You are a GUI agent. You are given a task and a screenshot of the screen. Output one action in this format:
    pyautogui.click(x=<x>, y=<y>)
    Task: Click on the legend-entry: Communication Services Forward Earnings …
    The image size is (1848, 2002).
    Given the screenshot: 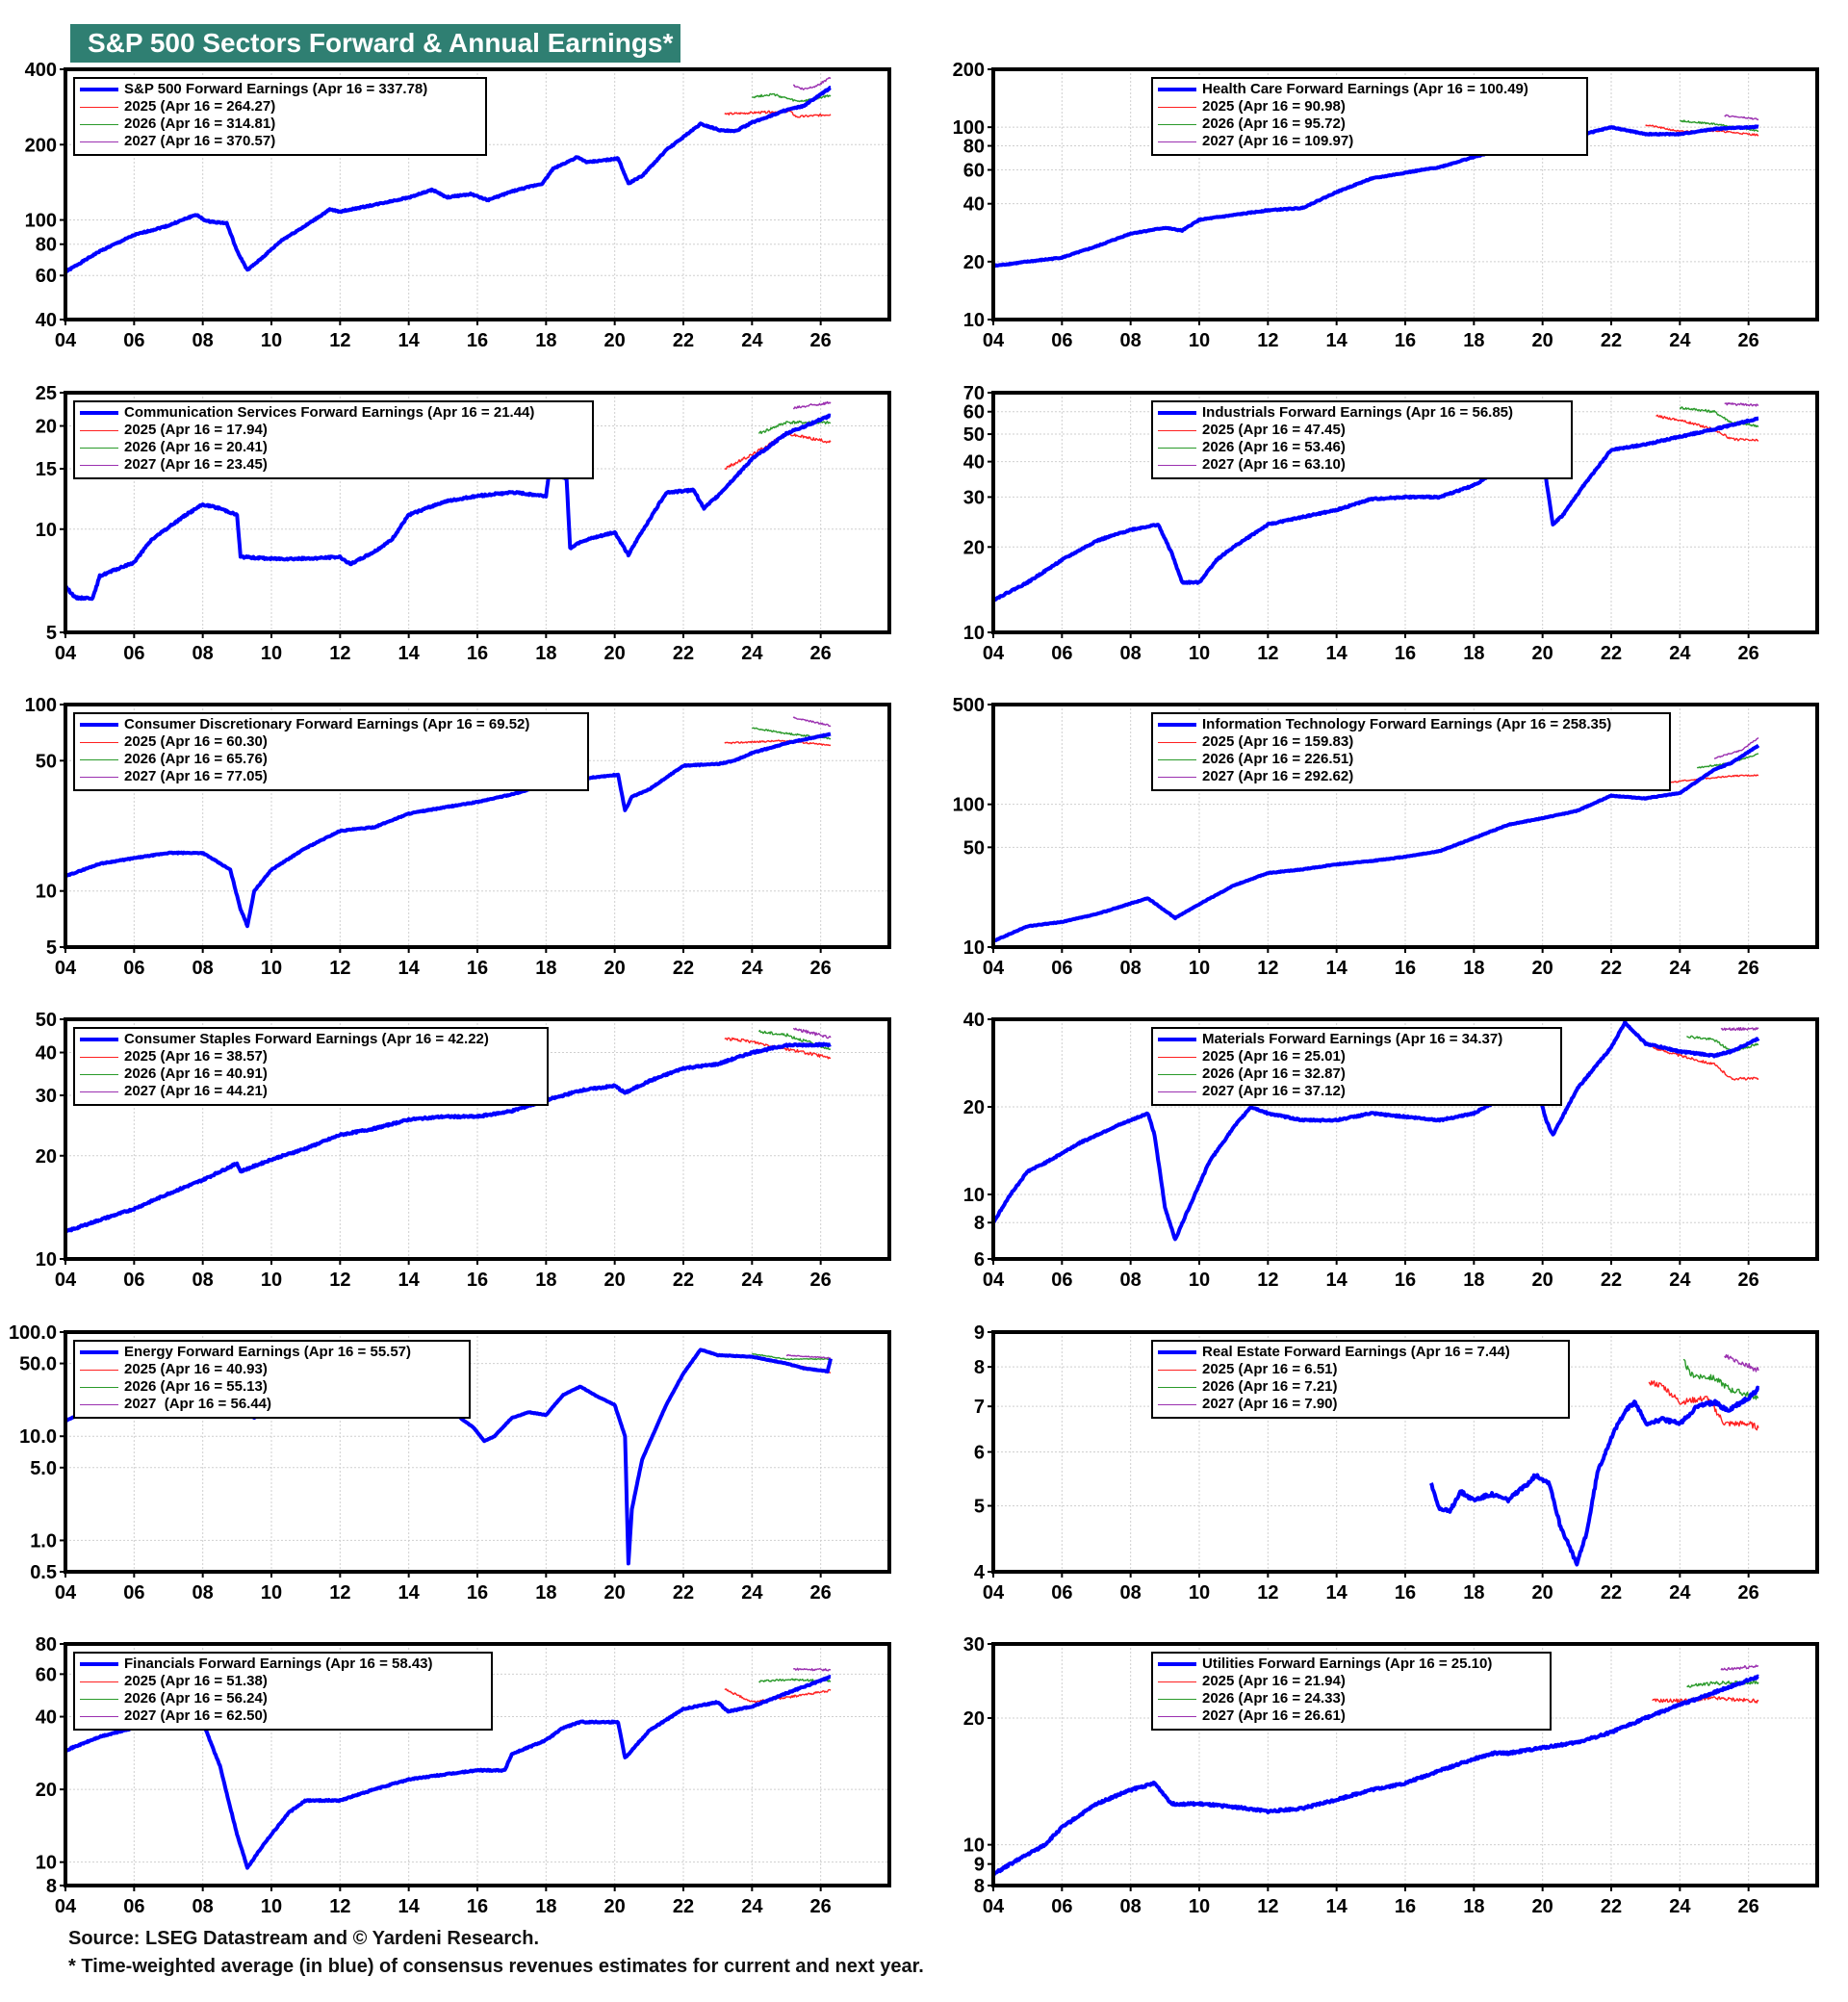 What is the action you would take?
    pyautogui.click(x=307, y=413)
    